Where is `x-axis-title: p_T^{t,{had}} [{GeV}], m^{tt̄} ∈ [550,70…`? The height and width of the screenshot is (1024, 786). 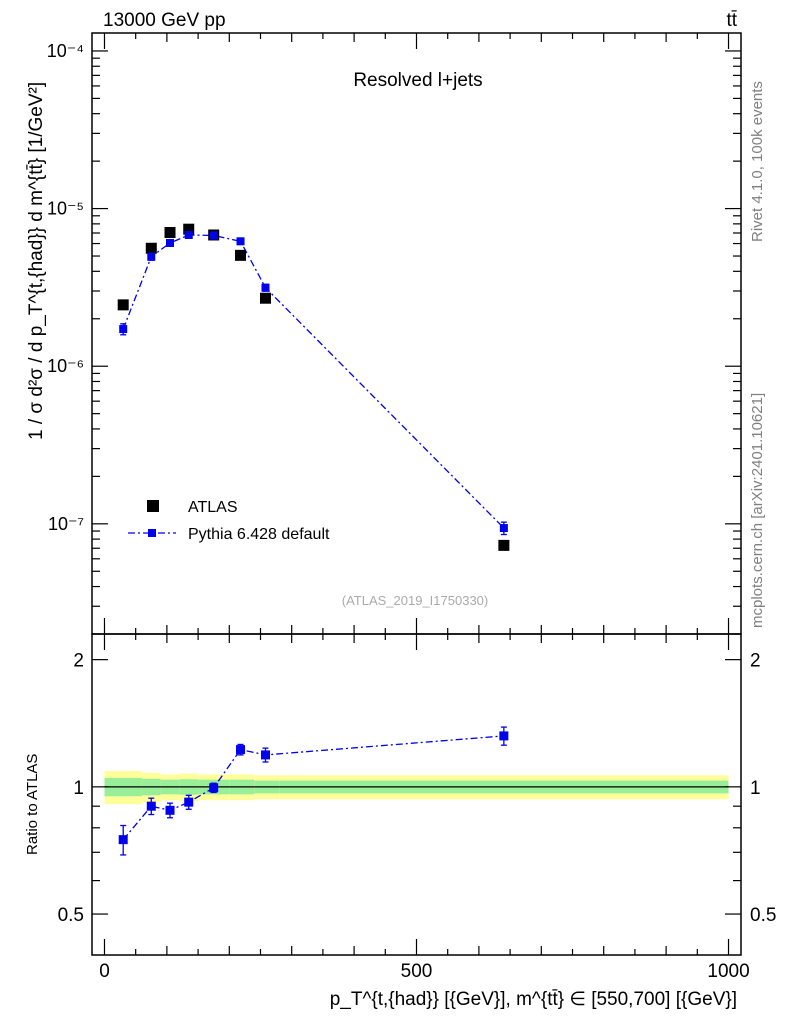 x-axis-title: p_T^{t,{had}} [{GeV}], m^{tt̄} ∈ [550,70… is located at coordinates (533, 999).